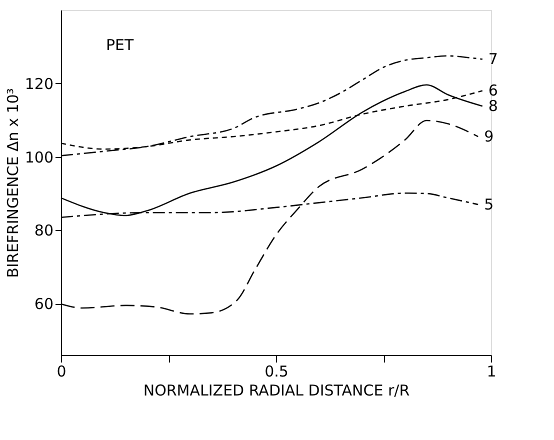 This screenshot has width=554, height=440. What do you see at coordinates (61, 371) in the screenshot?
I see `x-tick-label: 0` at bounding box center [61, 371].